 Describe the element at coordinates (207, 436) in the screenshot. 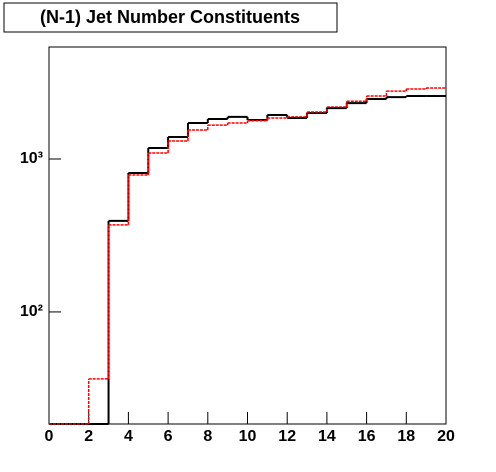

I see `x-tick-label: 8` at that location.